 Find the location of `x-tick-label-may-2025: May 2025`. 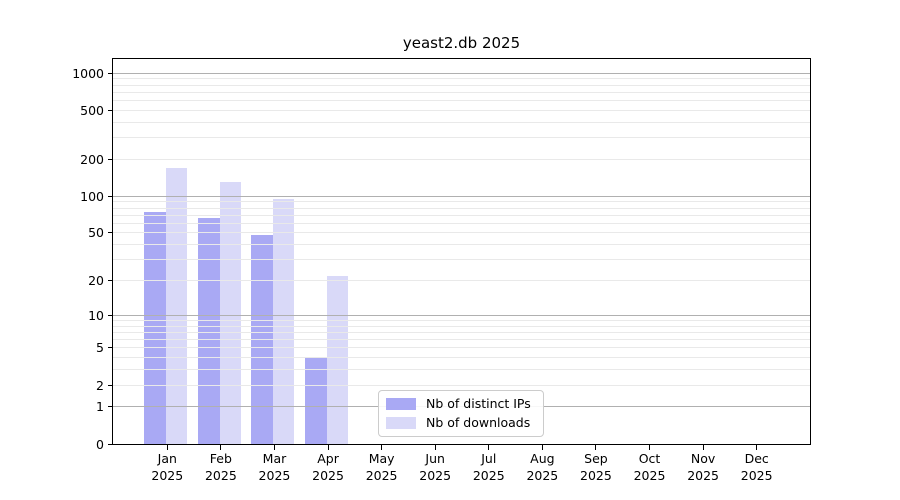

x-tick-label-may-2025: May 2025 is located at coordinates (382, 467).